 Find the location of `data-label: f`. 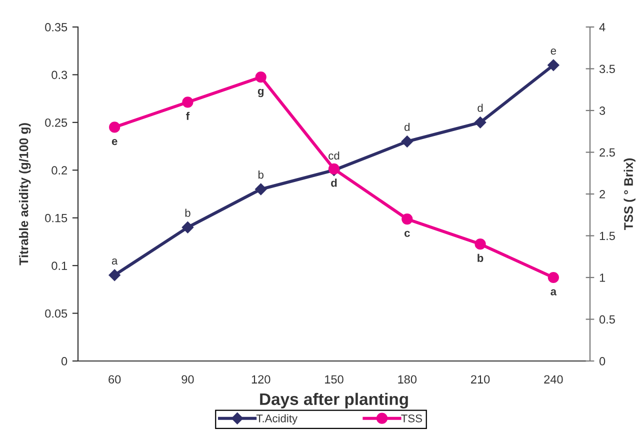

data-label: f is located at coordinates (188, 116).